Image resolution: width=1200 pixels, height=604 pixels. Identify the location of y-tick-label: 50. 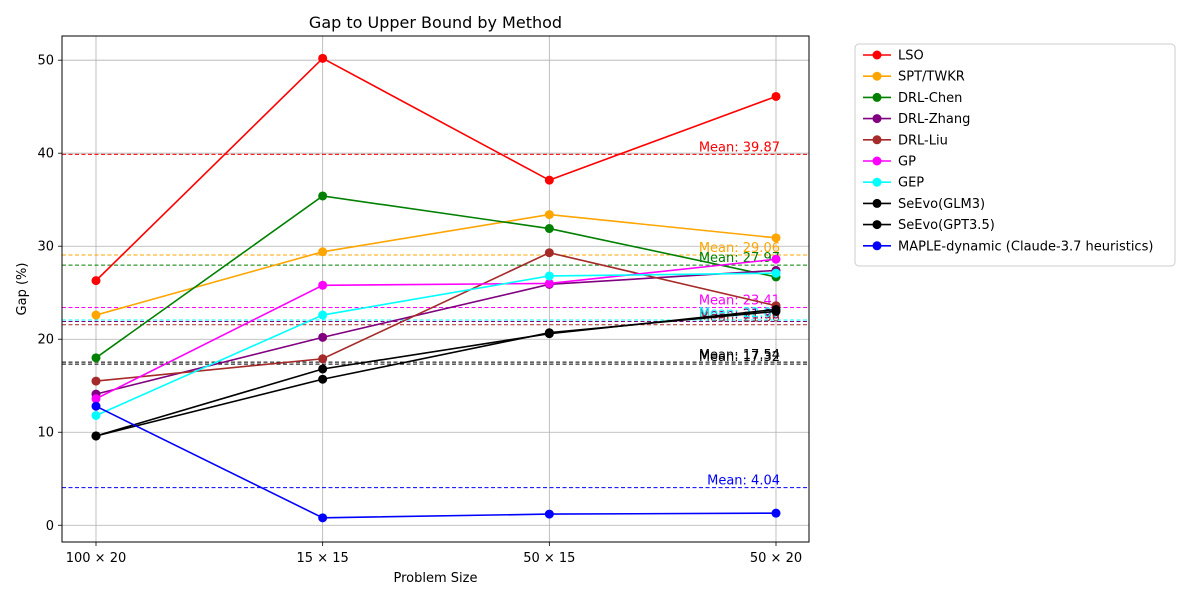
(45, 61).